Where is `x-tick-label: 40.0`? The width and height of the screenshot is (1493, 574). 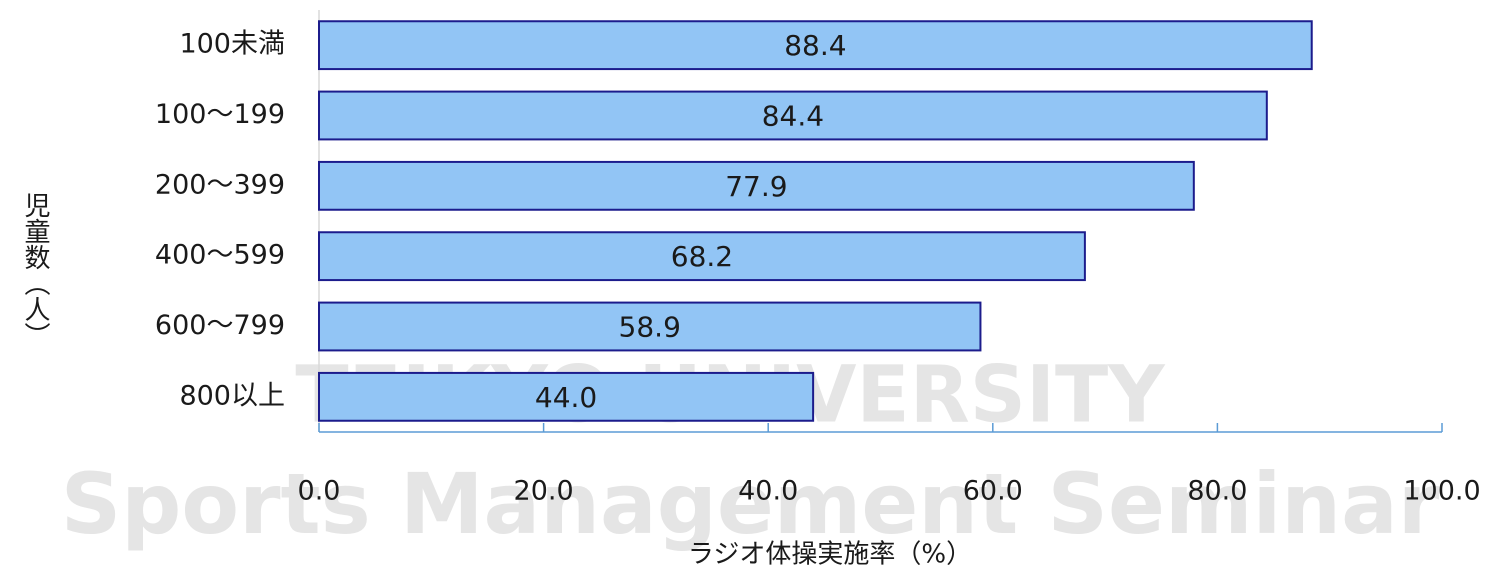
x-tick-label: 40.0 is located at coordinates (768, 491).